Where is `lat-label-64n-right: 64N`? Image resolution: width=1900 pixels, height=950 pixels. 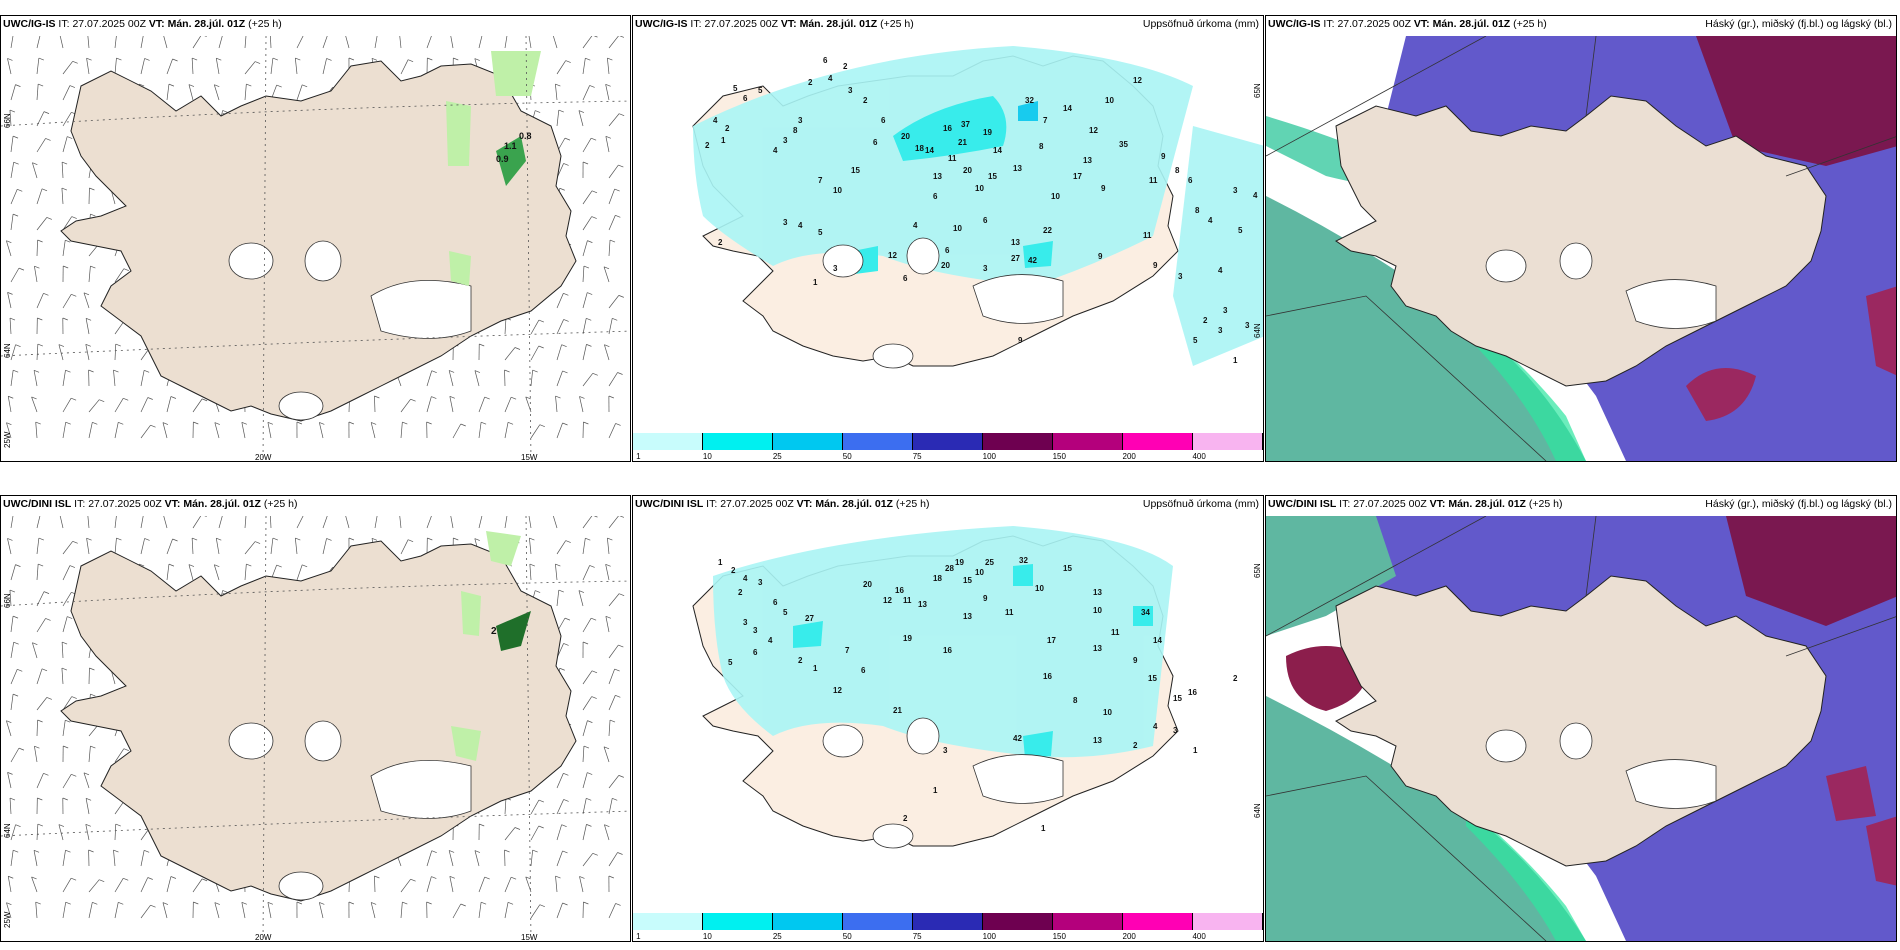
lat-label-64n-right: 64N is located at coordinates (1257, 330).